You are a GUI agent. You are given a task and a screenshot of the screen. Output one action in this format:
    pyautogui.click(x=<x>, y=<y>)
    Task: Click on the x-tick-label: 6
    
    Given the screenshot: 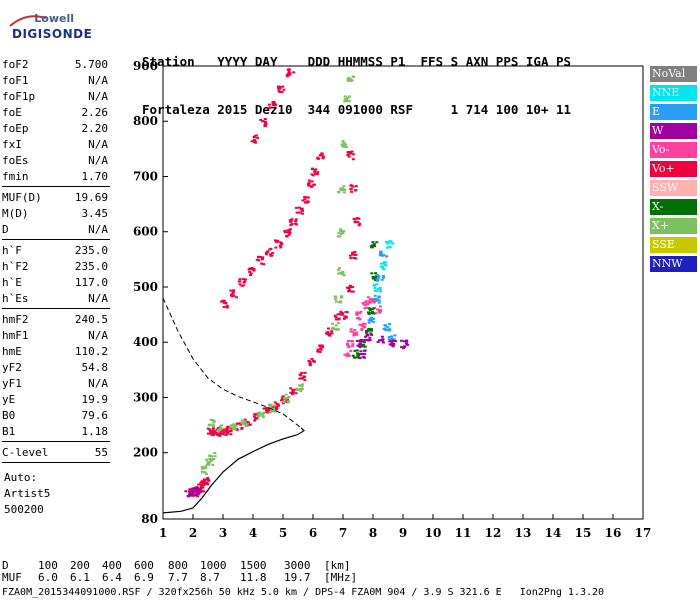 What is the action you would take?
    pyautogui.click(x=313, y=533)
    